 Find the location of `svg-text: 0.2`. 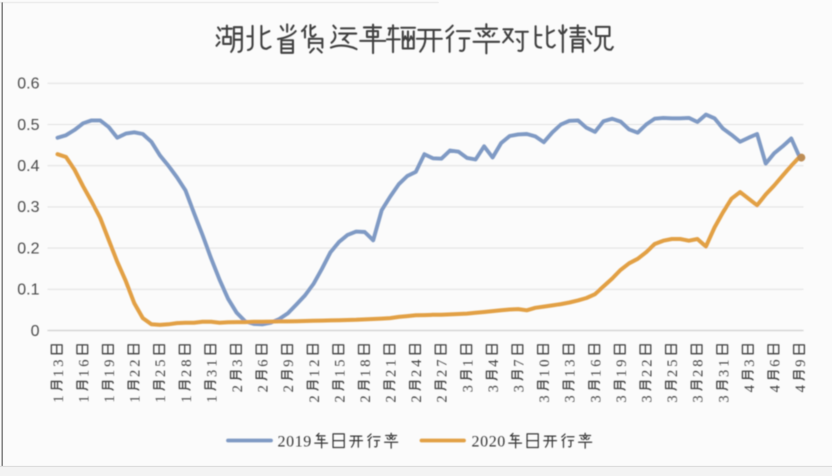

svg-text: 0.2 is located at coordinates (28, 248).